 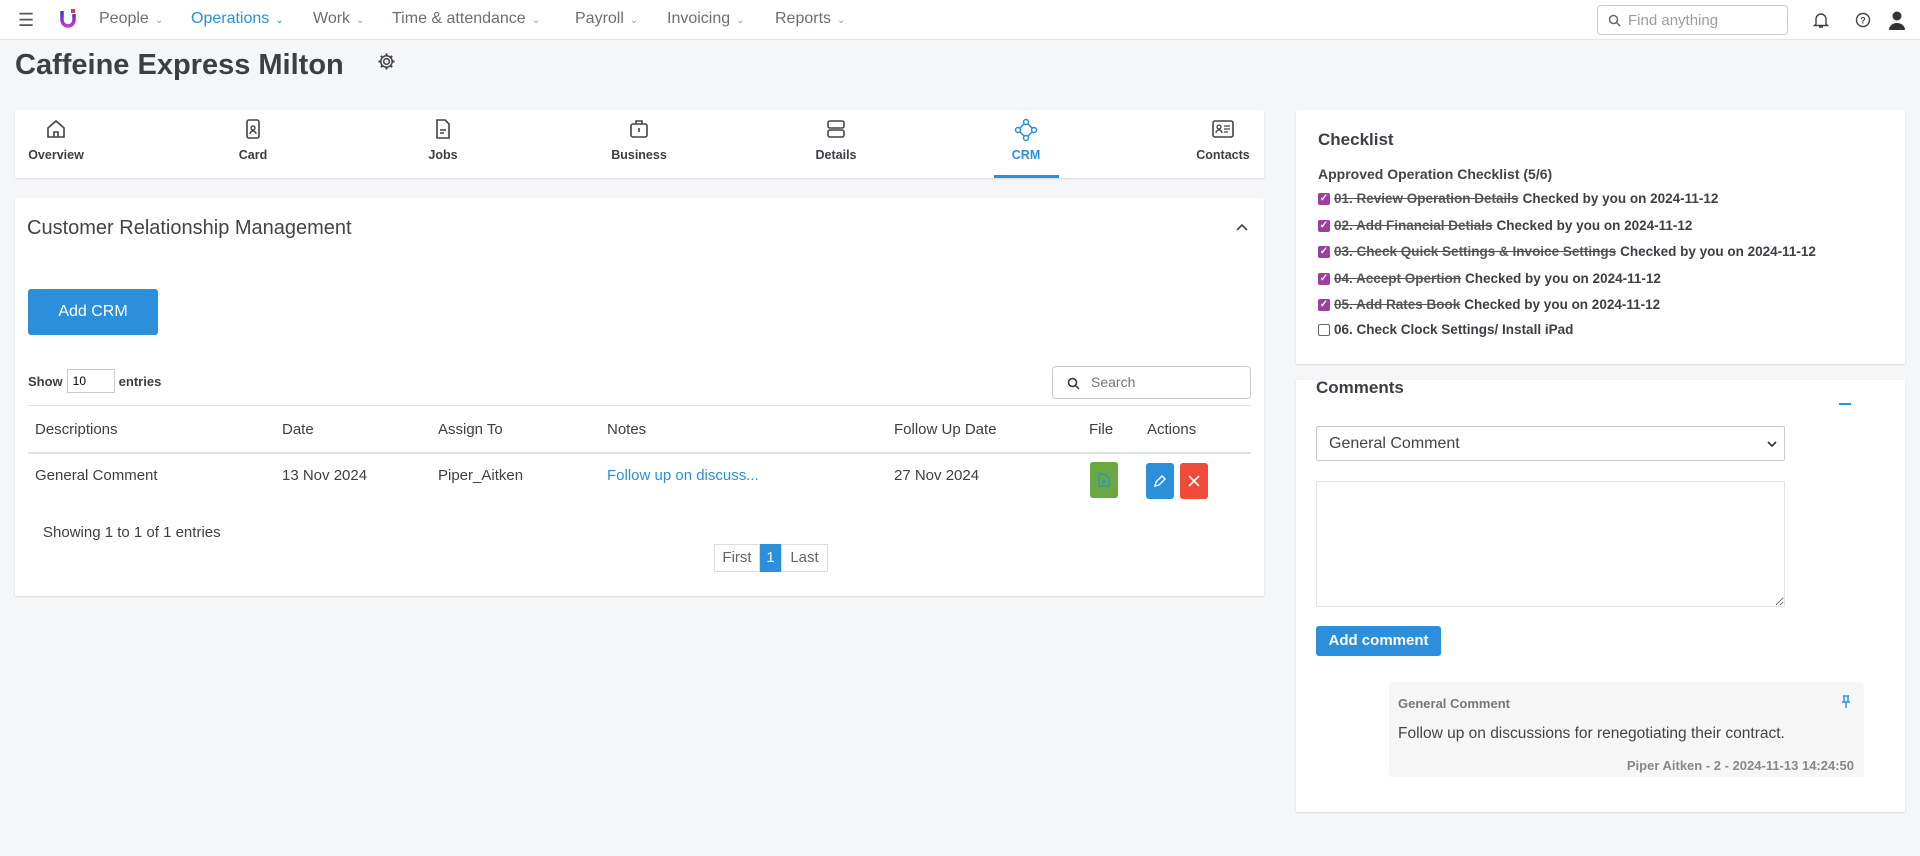 I want to click on contact-card-icon, so click(x=1223, y=129).